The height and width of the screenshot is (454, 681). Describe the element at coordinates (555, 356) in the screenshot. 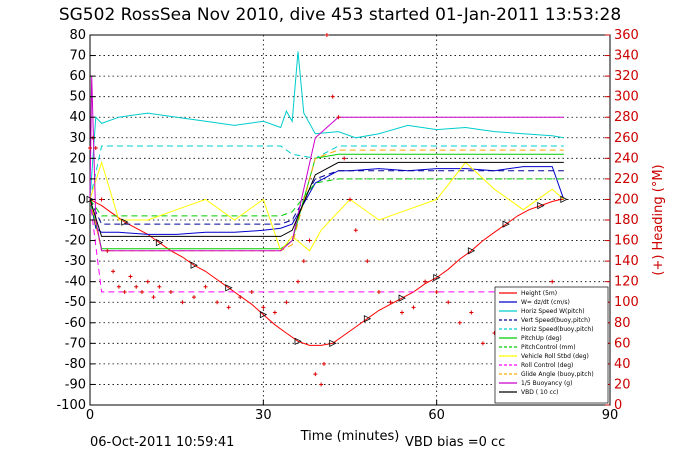

I see `legend-label-7: Vehicle Roll Stbd (deg)` at that location.